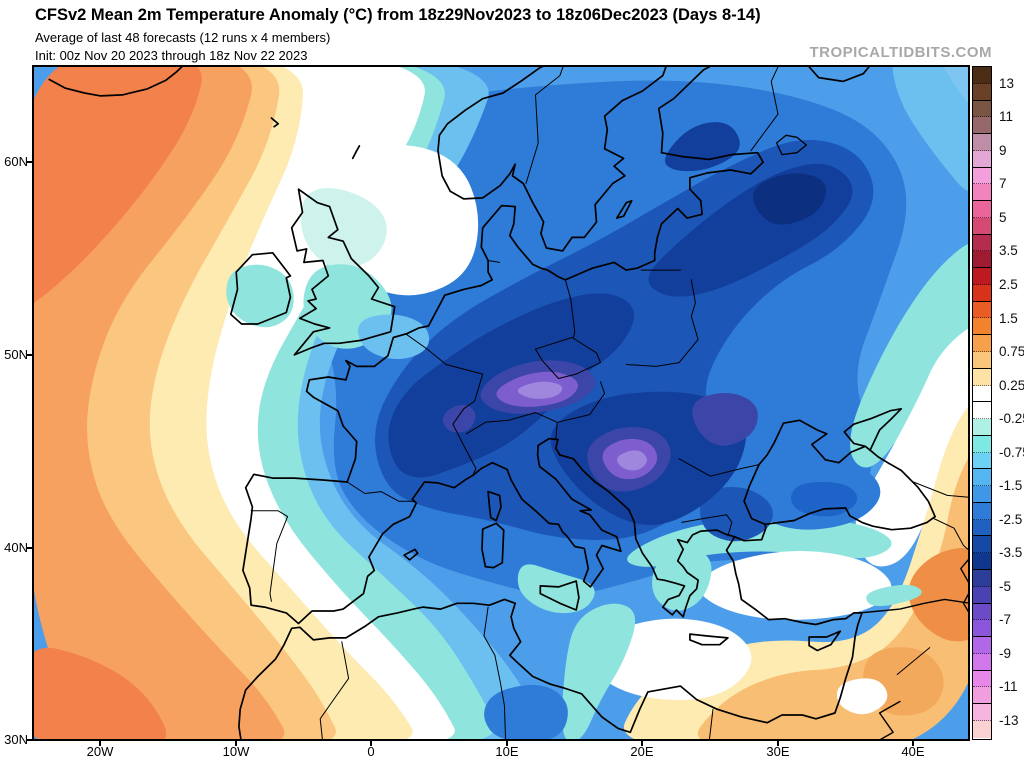  I want to click on colorbar-tick-label: 0.75, so click(1011, 352).